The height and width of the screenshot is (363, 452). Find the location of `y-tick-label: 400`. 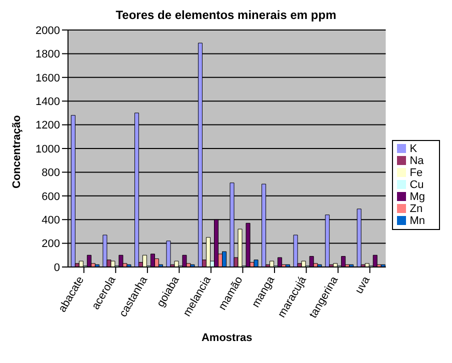

y-tick-label: 400 is located at coordinates (51, 220).